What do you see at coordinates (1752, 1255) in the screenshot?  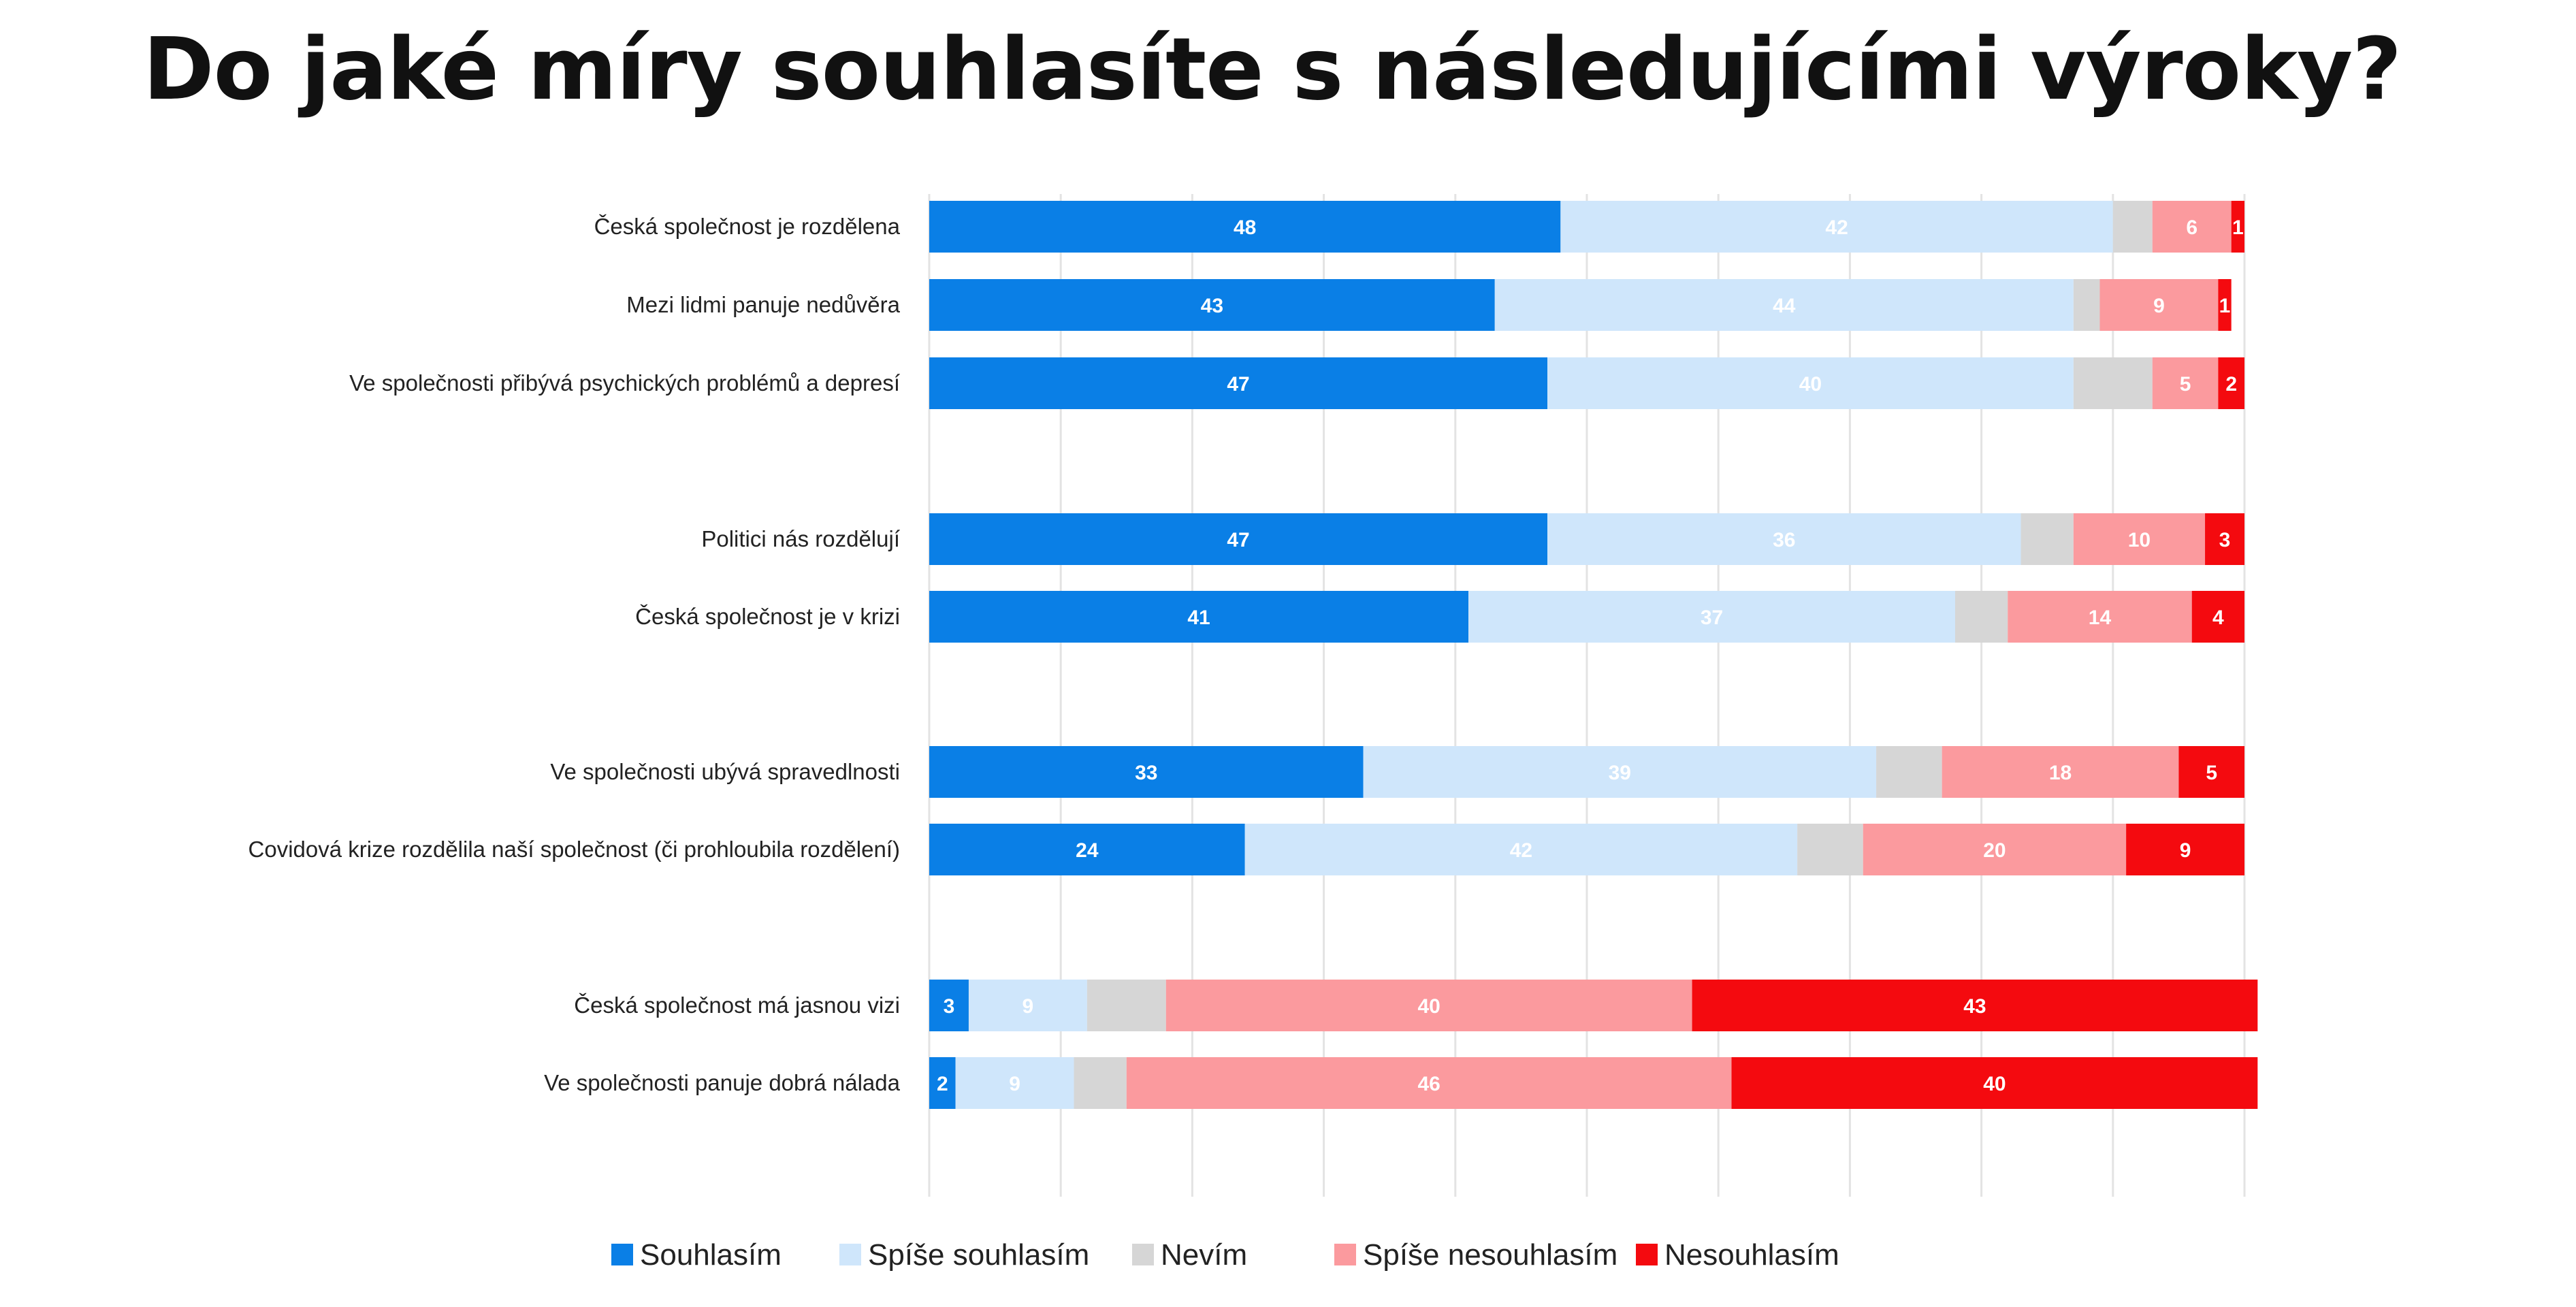 I see `legend-label: Nesouhlasím` at bounding box center [1752, 1255].